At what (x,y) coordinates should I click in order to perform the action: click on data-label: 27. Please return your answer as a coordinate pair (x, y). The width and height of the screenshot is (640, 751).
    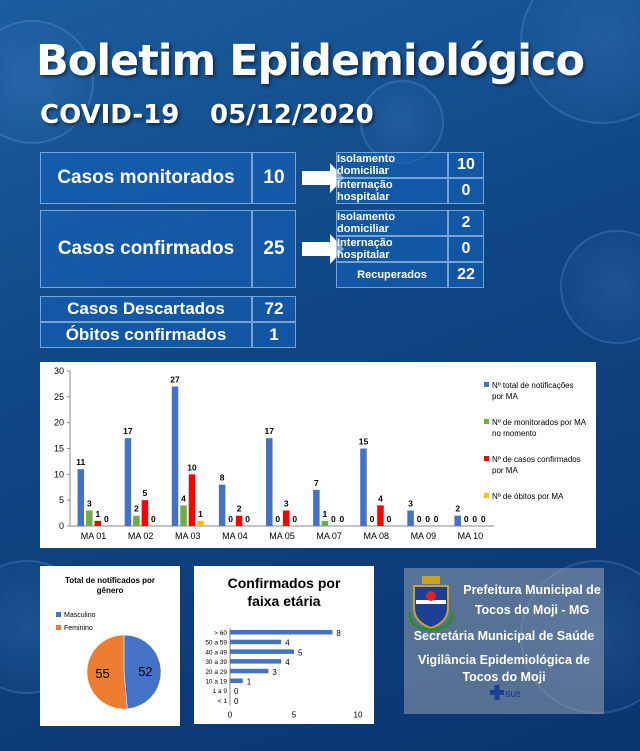
    Looking at the image, I should click on (175, 380).